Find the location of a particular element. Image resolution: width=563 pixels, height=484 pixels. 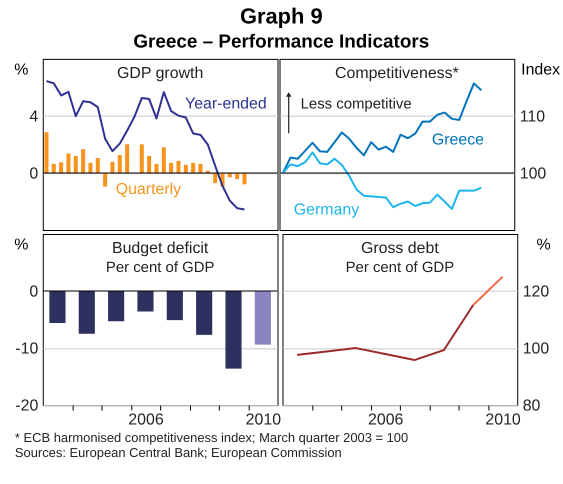

source-note: Sources: European Central Bank; European Commission is located at coordinates (178, 452).